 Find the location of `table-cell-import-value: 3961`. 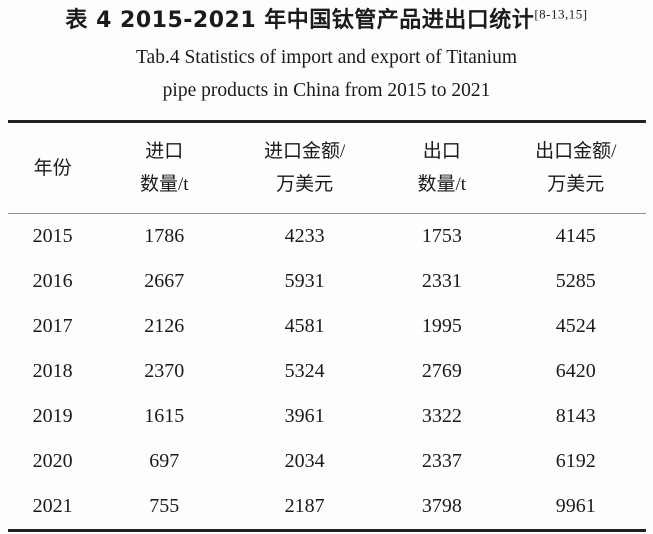

table-cell-import-value: 3961 is located at coordinates (304, 416).